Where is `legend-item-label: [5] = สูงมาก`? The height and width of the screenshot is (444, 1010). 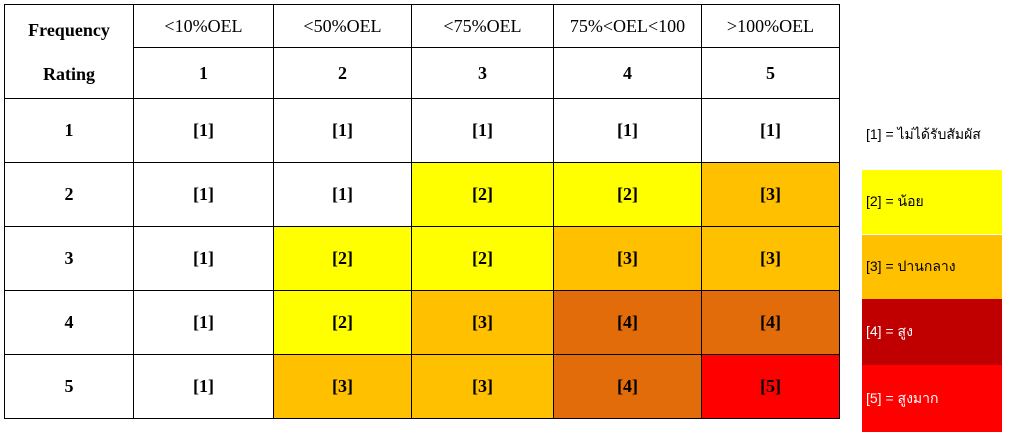
legend-item-label: [5] = สูงมาก is located at coordinates (902, 397).